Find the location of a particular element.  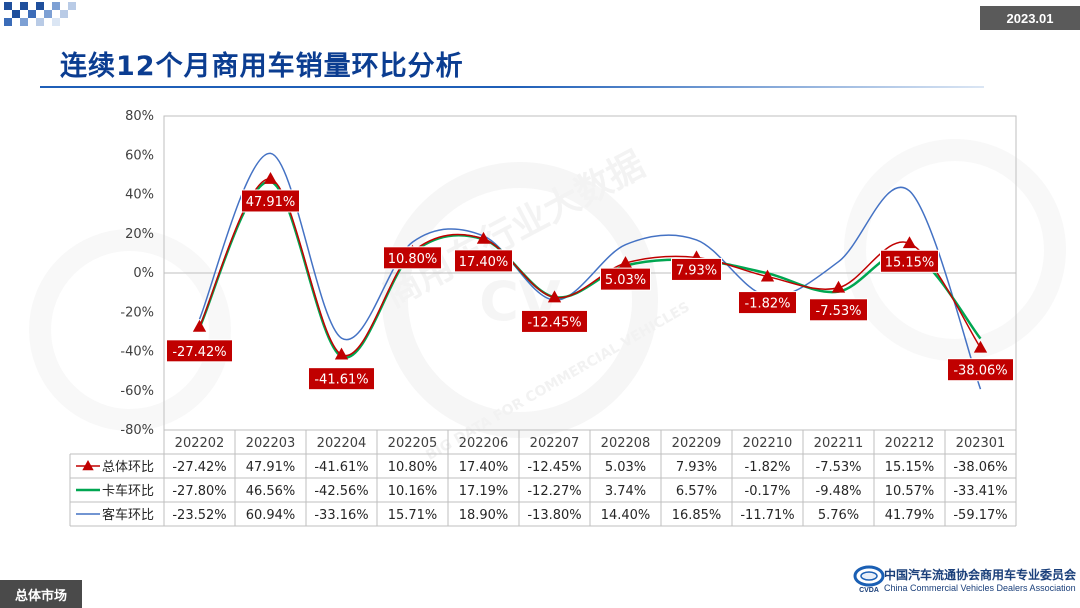

y-tick-label: -20% is located at coordinates (137, 312).